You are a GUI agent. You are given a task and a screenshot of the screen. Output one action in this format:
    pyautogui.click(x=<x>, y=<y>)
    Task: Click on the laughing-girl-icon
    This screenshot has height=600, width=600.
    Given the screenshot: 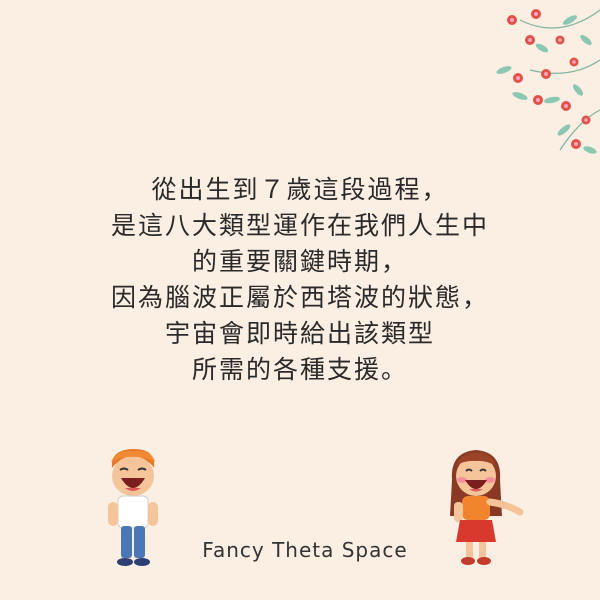 What is the action you would take?
    pyautogui.click(x=487, y=507)
    